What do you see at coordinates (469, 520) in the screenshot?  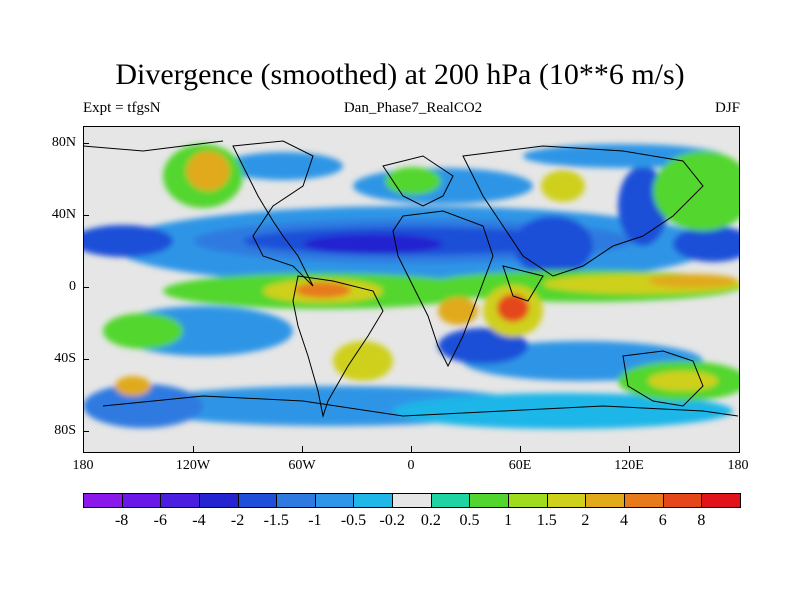 I see `colorbar-label: 0.5` at bounding box center [469, 520].